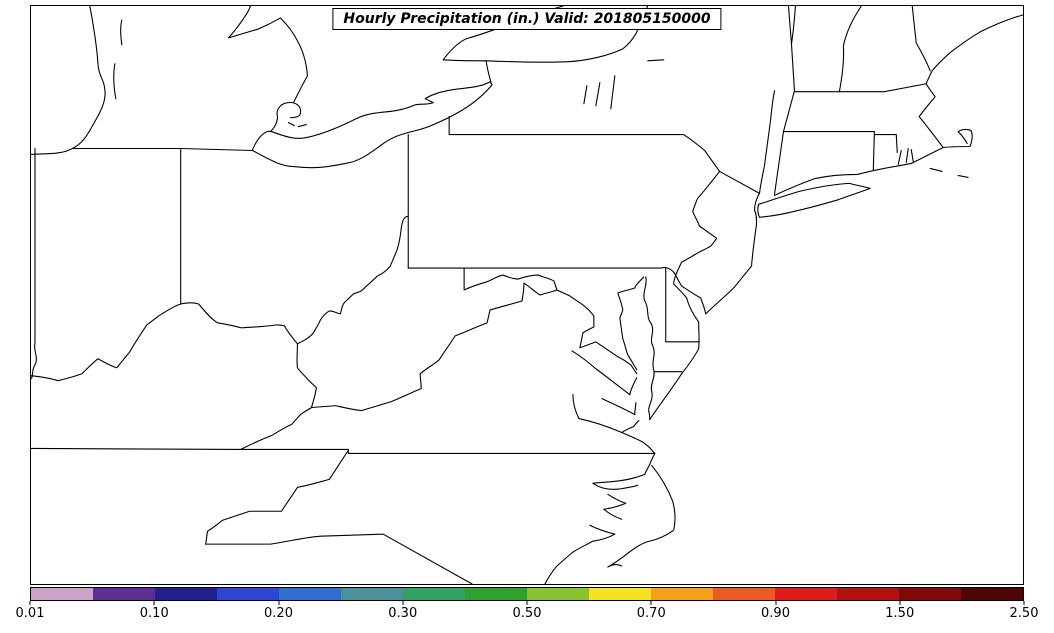 This screenshot has width=1054, height=633. I want to click on path-delmarva-atlantic-coast, so click(674, 371).